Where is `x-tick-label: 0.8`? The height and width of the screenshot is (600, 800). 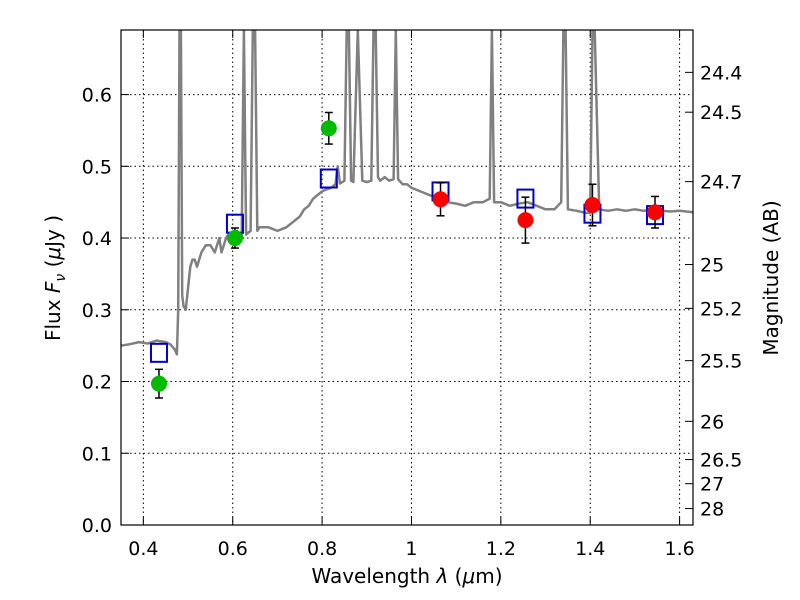
x-tick-label: 0.8 is located at coordinates (322, 549).